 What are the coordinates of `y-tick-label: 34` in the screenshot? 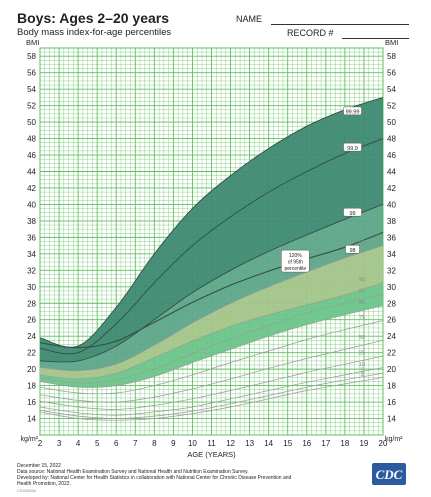 It's located at (391, 254).